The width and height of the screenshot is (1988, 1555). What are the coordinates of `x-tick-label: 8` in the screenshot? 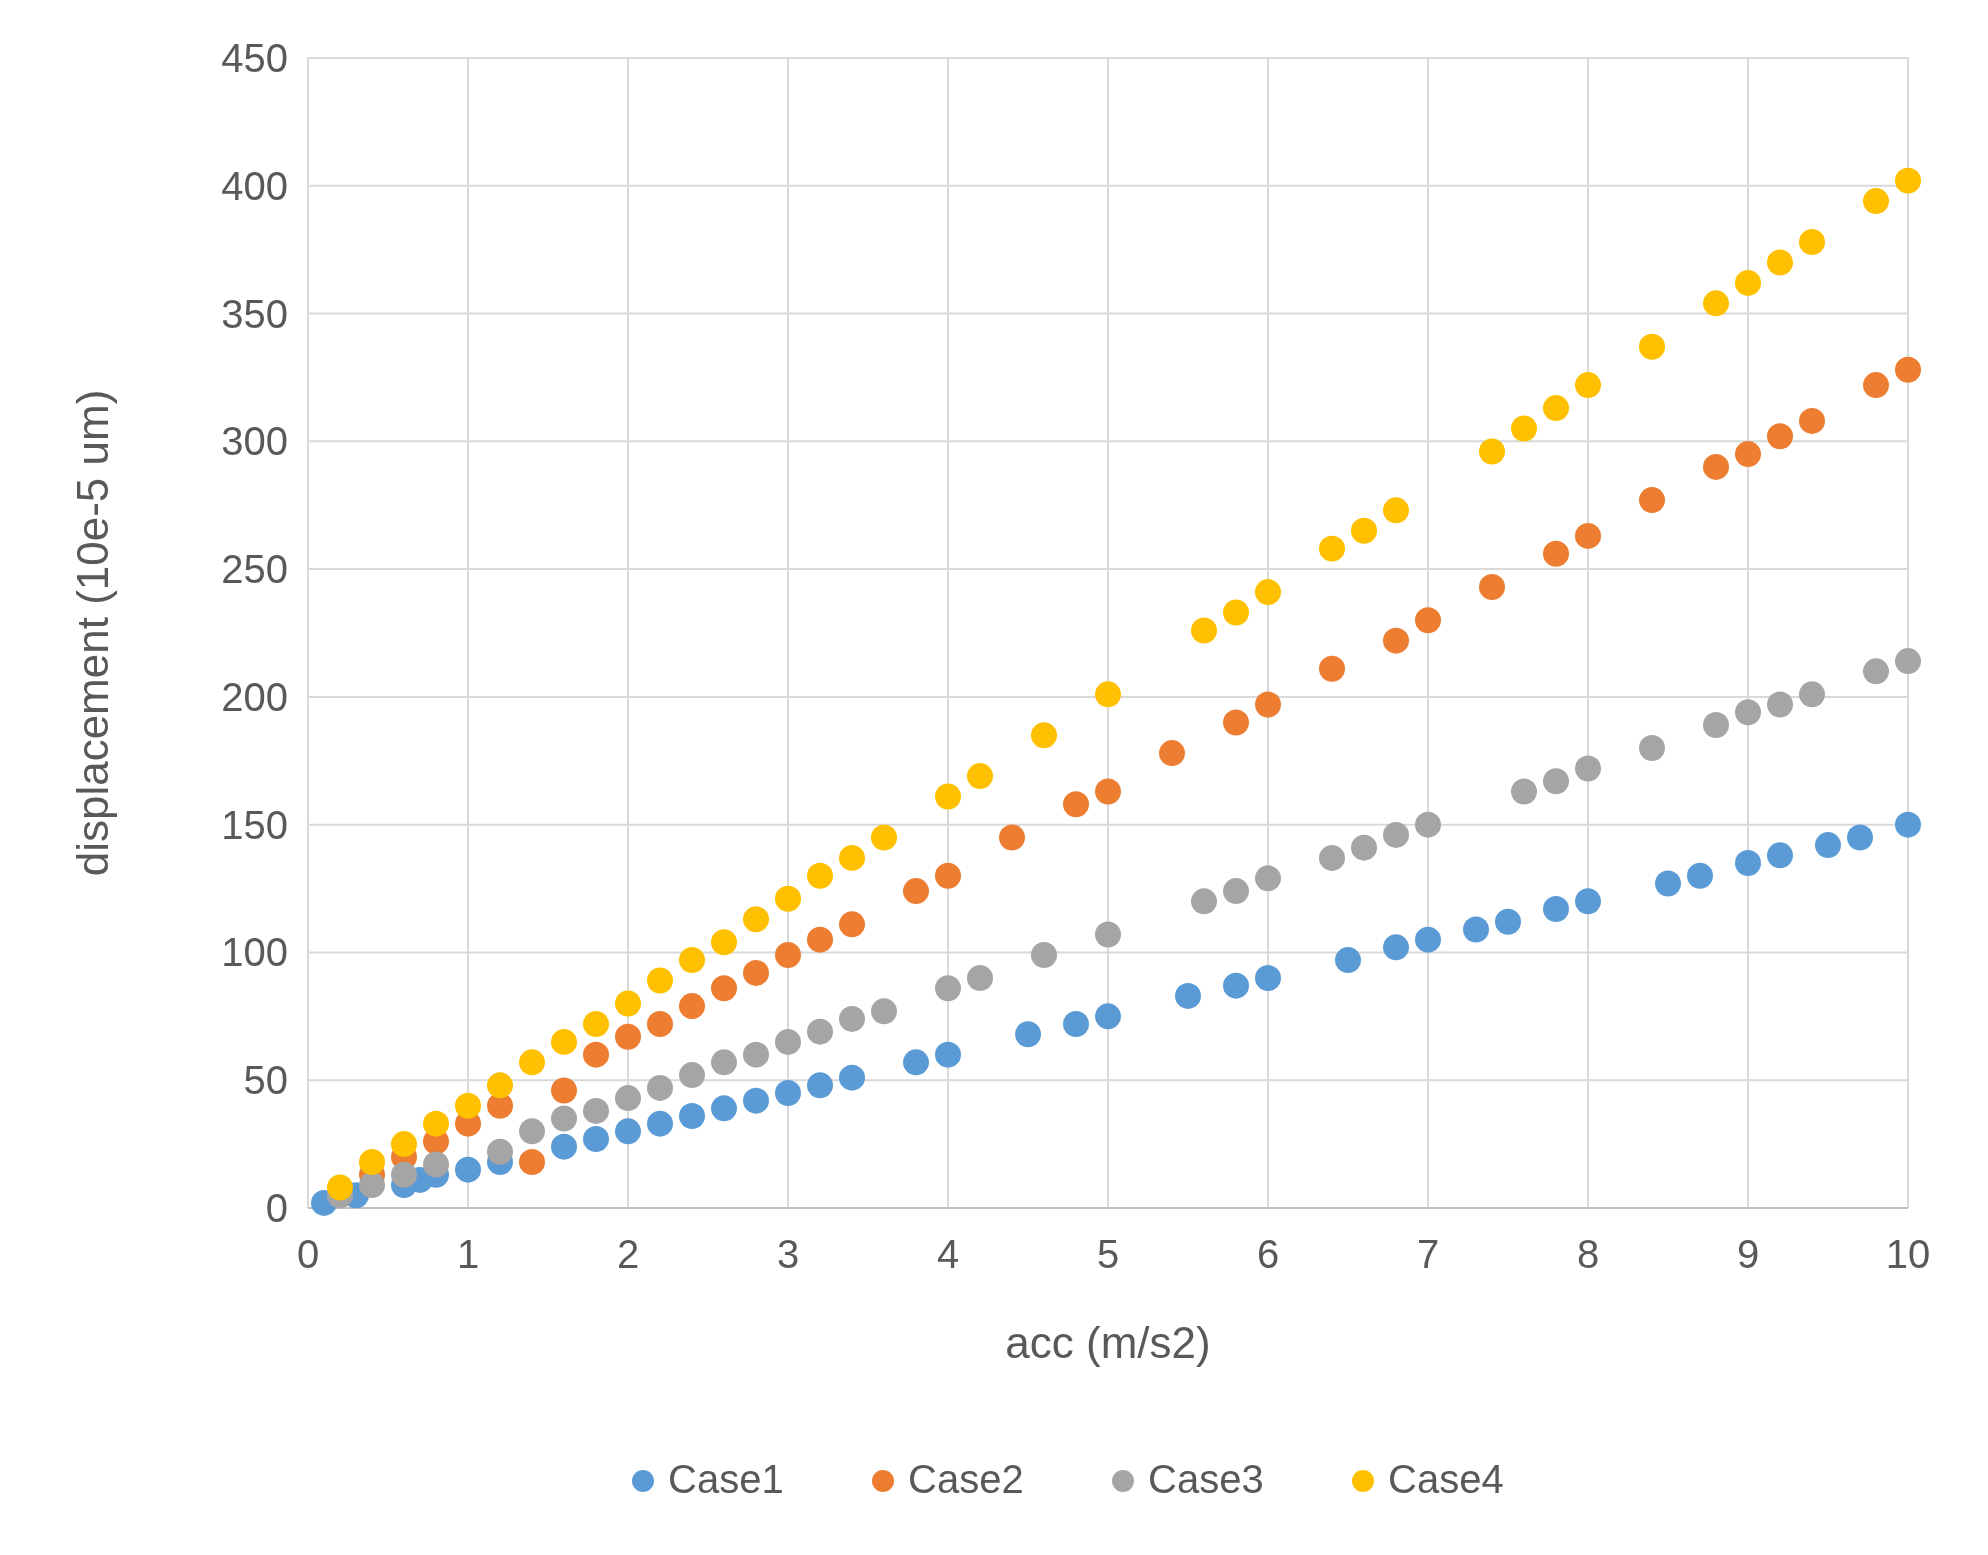 It's located at (1588, 1254).